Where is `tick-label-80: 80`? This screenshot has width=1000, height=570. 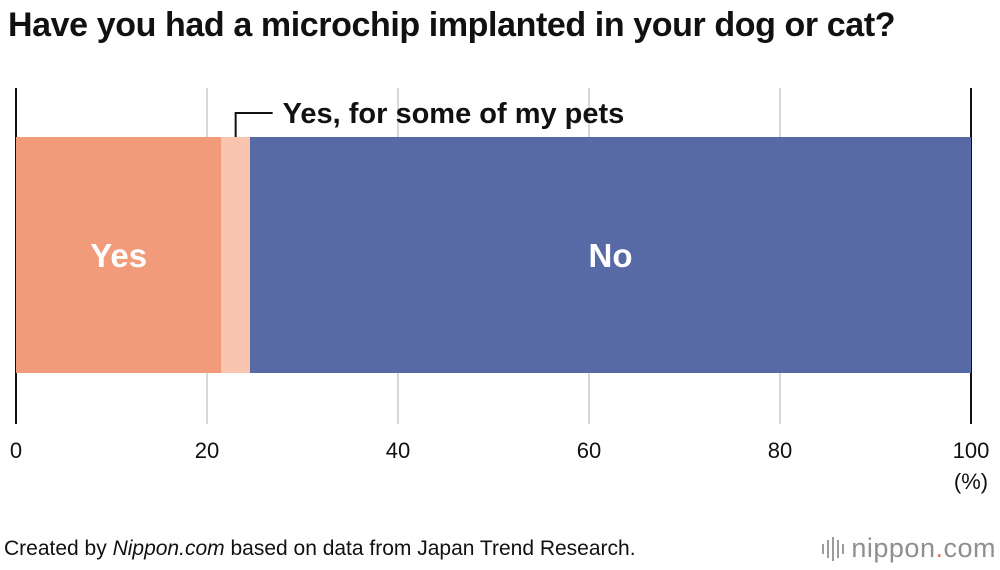 tick-label-80: 80 is located at coordinates (780, 450).